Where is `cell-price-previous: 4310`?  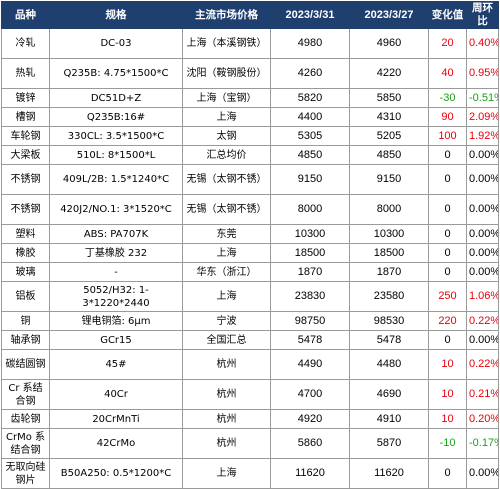 cell-price-previous: 4310 is located at coordinates (389, 117).